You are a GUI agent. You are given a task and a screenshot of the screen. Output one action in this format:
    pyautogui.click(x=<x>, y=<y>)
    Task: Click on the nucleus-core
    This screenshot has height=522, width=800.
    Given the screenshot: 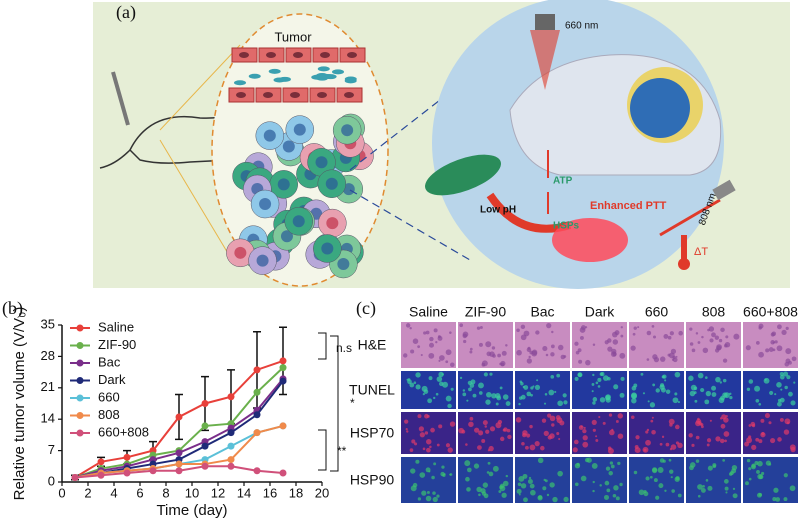 What is the action you would take?
    pyautogui.click(x=660, y=108)
    